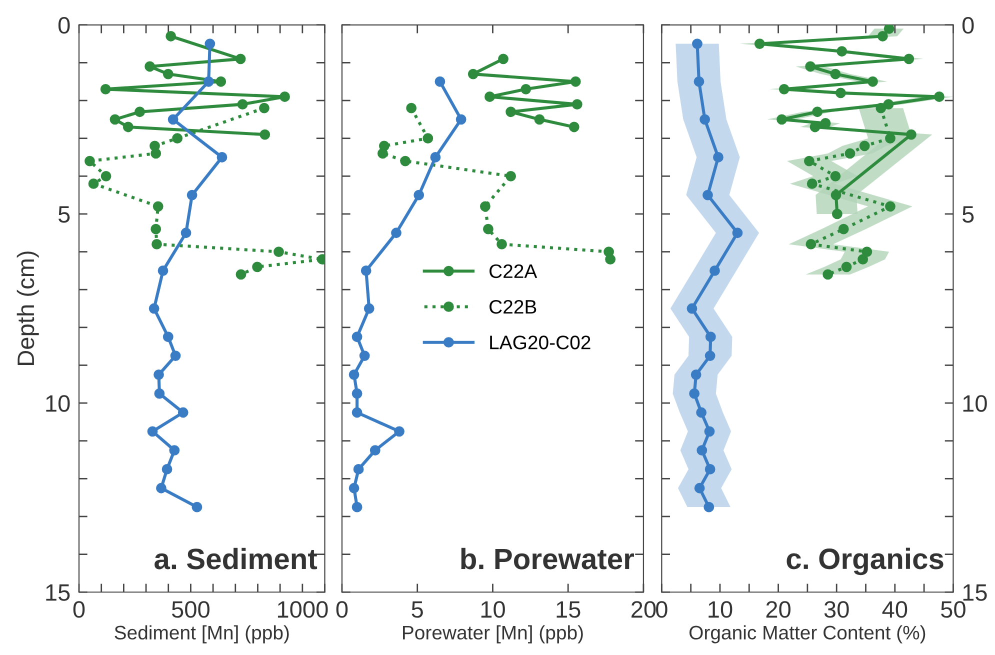 This screenshot has height=655, width=995. Describe the element at coordinates (953, 609) in the screenshot. I see `x-tick-label: 50` at that location.